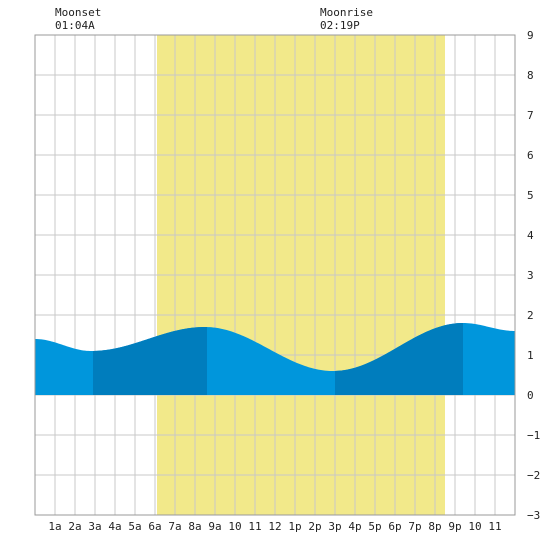  Describe the element at coordinates (114, 526) in the screenshot. I see `x-tick-label: 4a` at that location.